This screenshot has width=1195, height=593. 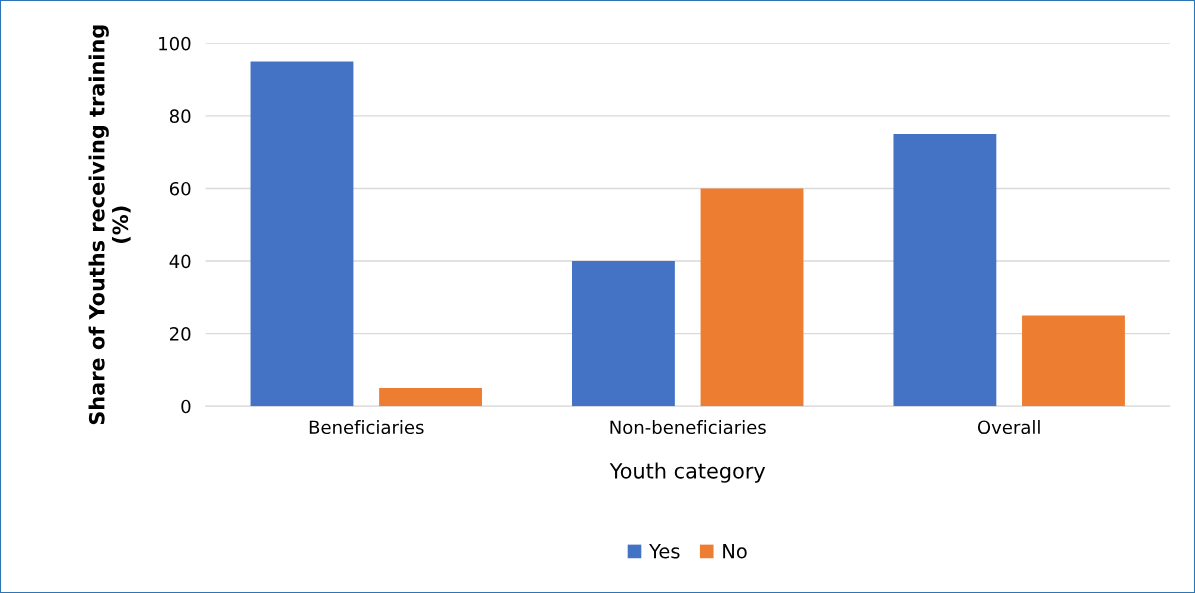 What do you see at coordinates (664, 551) in the screenshot?
I see `legend-label: Yes` at bounding box center [664, 551].